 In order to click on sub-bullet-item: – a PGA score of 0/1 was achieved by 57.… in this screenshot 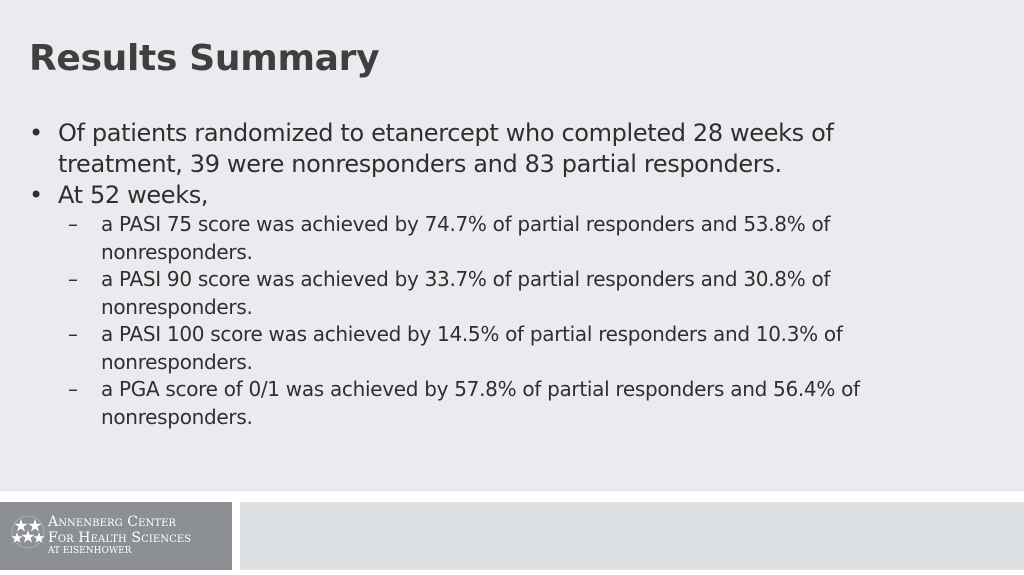, I will do `click(488, 403)`.